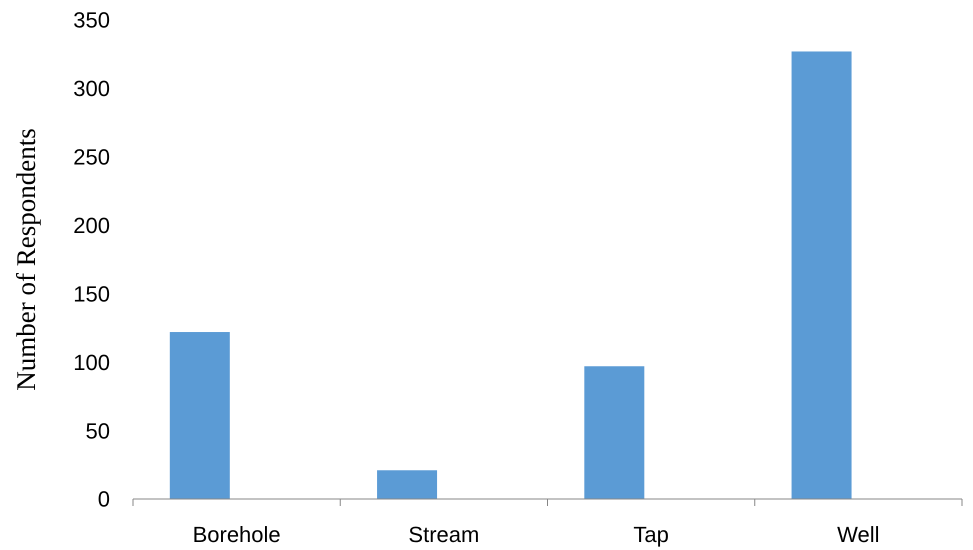 Image resolution: width=973 pixels, height=550 pixels. I want to click on y-tick-label: 50, so click(98, 431).